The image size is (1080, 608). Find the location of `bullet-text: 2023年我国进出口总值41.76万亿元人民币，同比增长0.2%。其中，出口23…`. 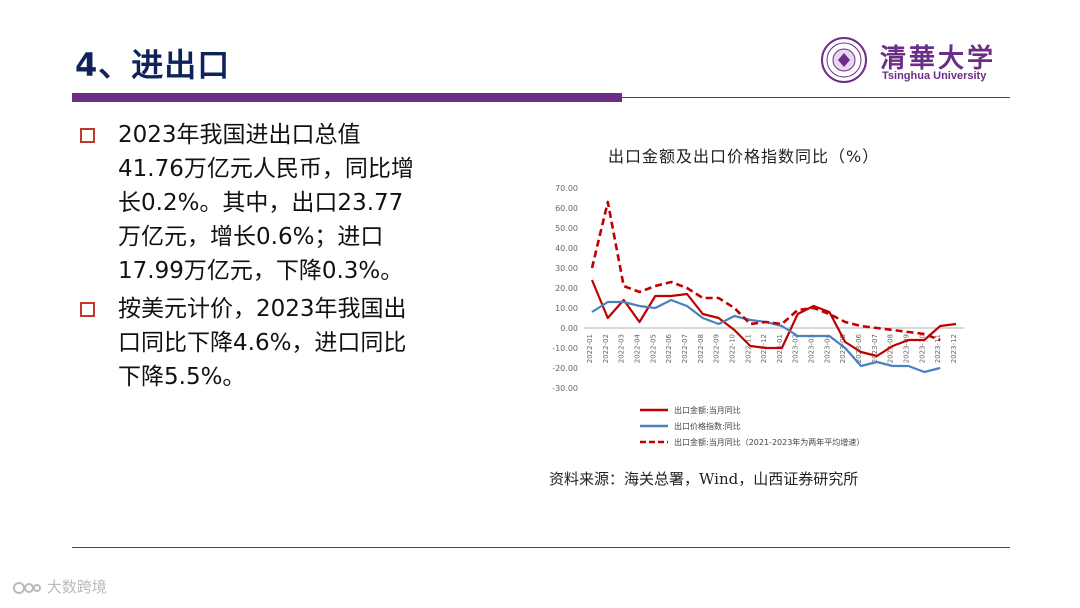

bullet-text: 2023年我国进出口总值41.76万亿元人民币，同比增长0.2%。其中，出口23… is located at coordinates (266, 203).